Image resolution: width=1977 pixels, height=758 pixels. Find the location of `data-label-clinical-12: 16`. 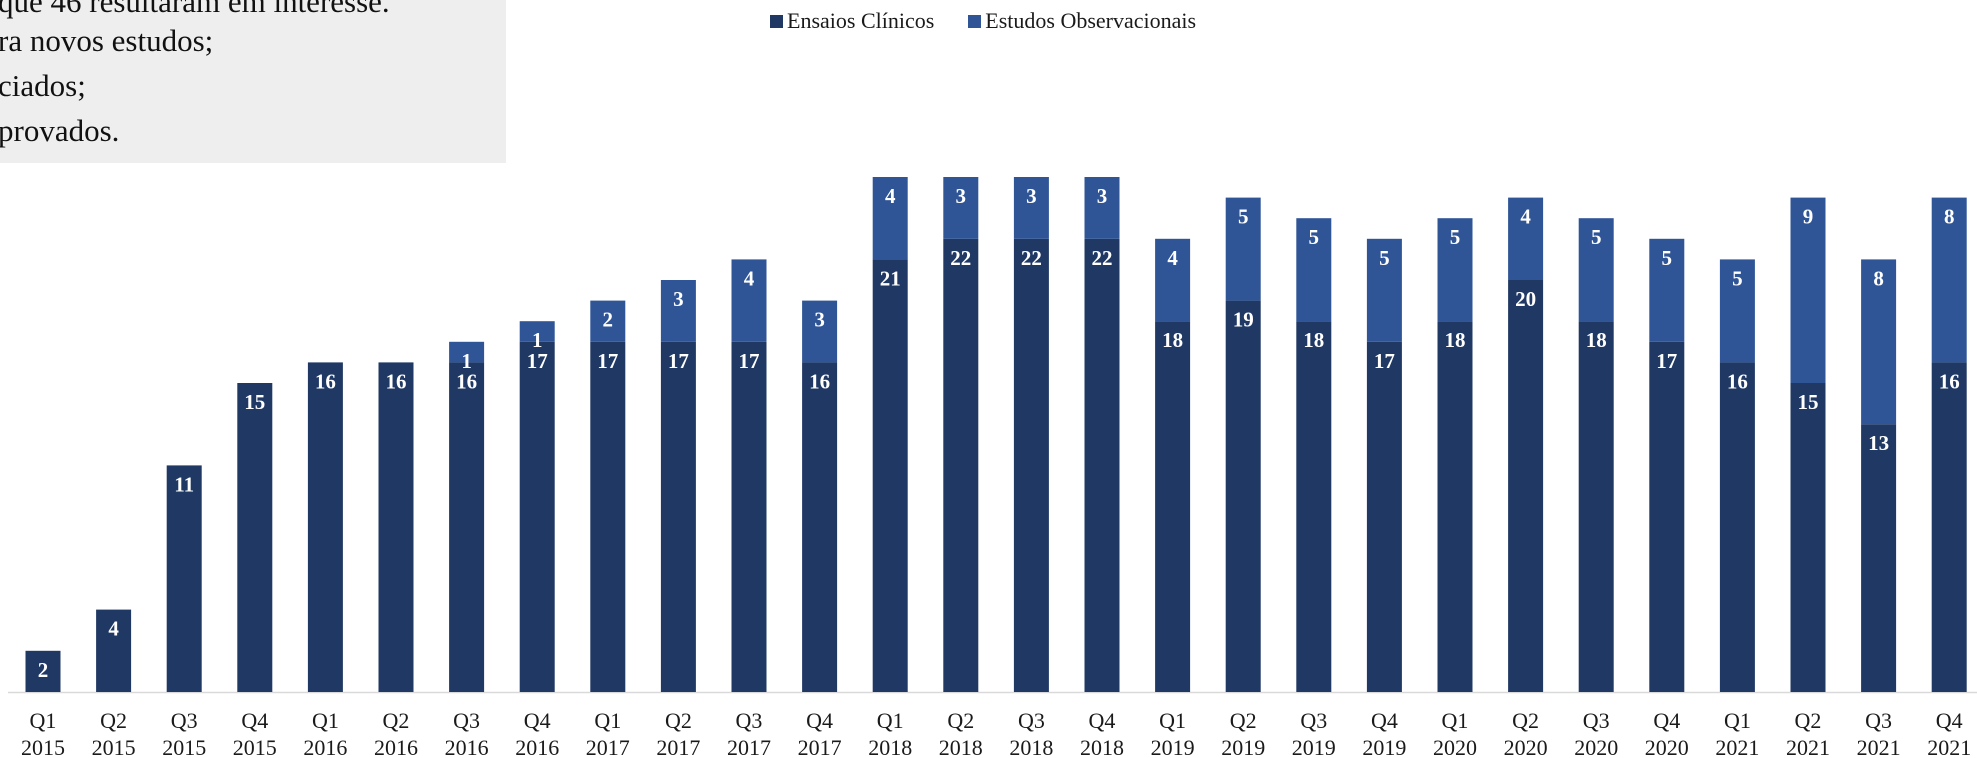

data-label-clinical-12: 16 is located at coordinates (819, 381).